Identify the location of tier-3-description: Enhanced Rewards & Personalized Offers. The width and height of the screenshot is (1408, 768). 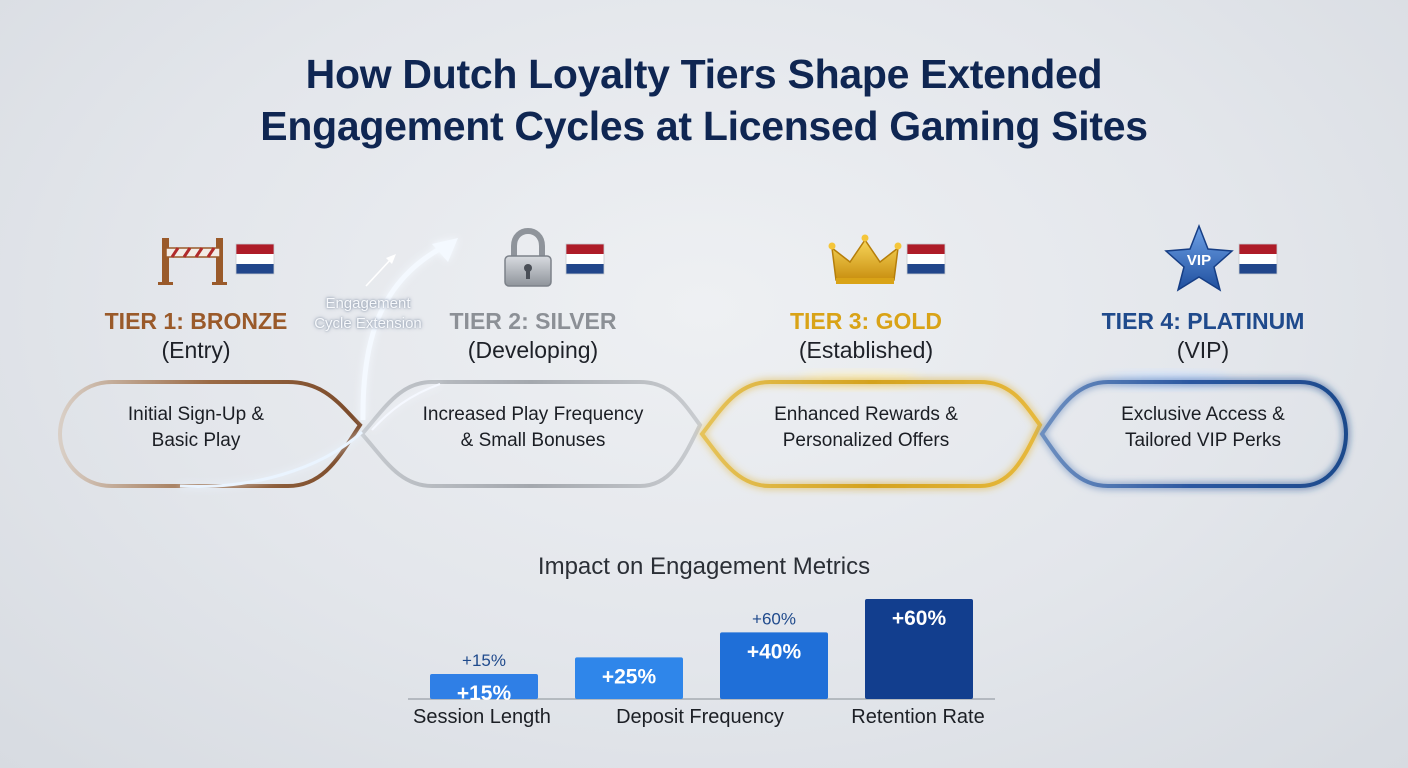
(866, 428).